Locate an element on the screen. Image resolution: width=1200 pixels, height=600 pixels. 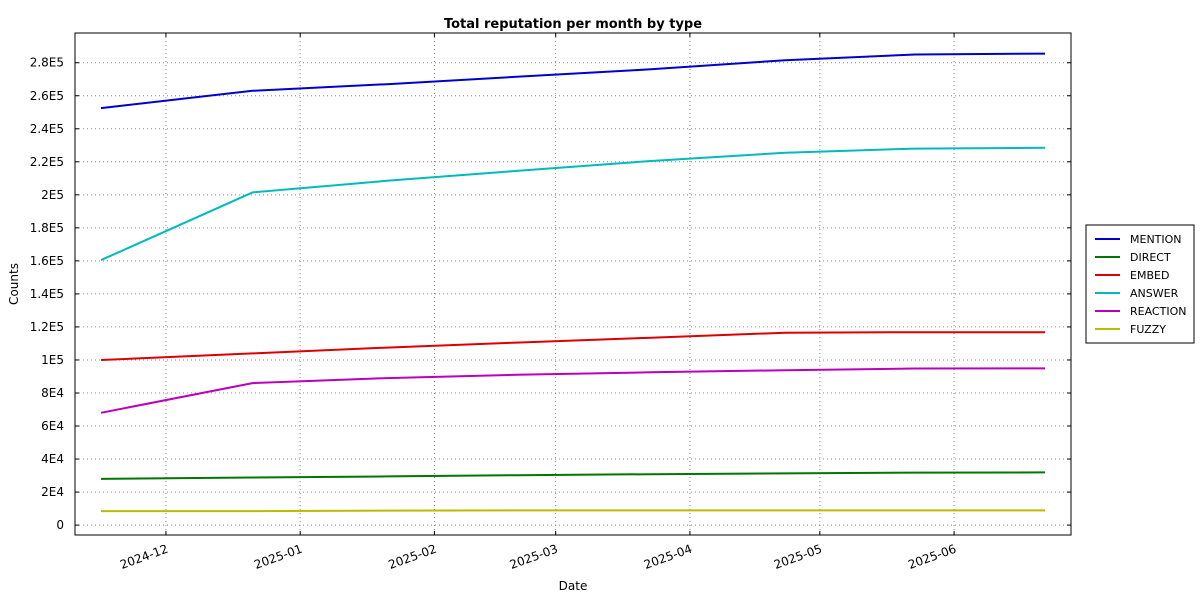
y-tick-label: 4E4 is located at coordinates (52, 459).